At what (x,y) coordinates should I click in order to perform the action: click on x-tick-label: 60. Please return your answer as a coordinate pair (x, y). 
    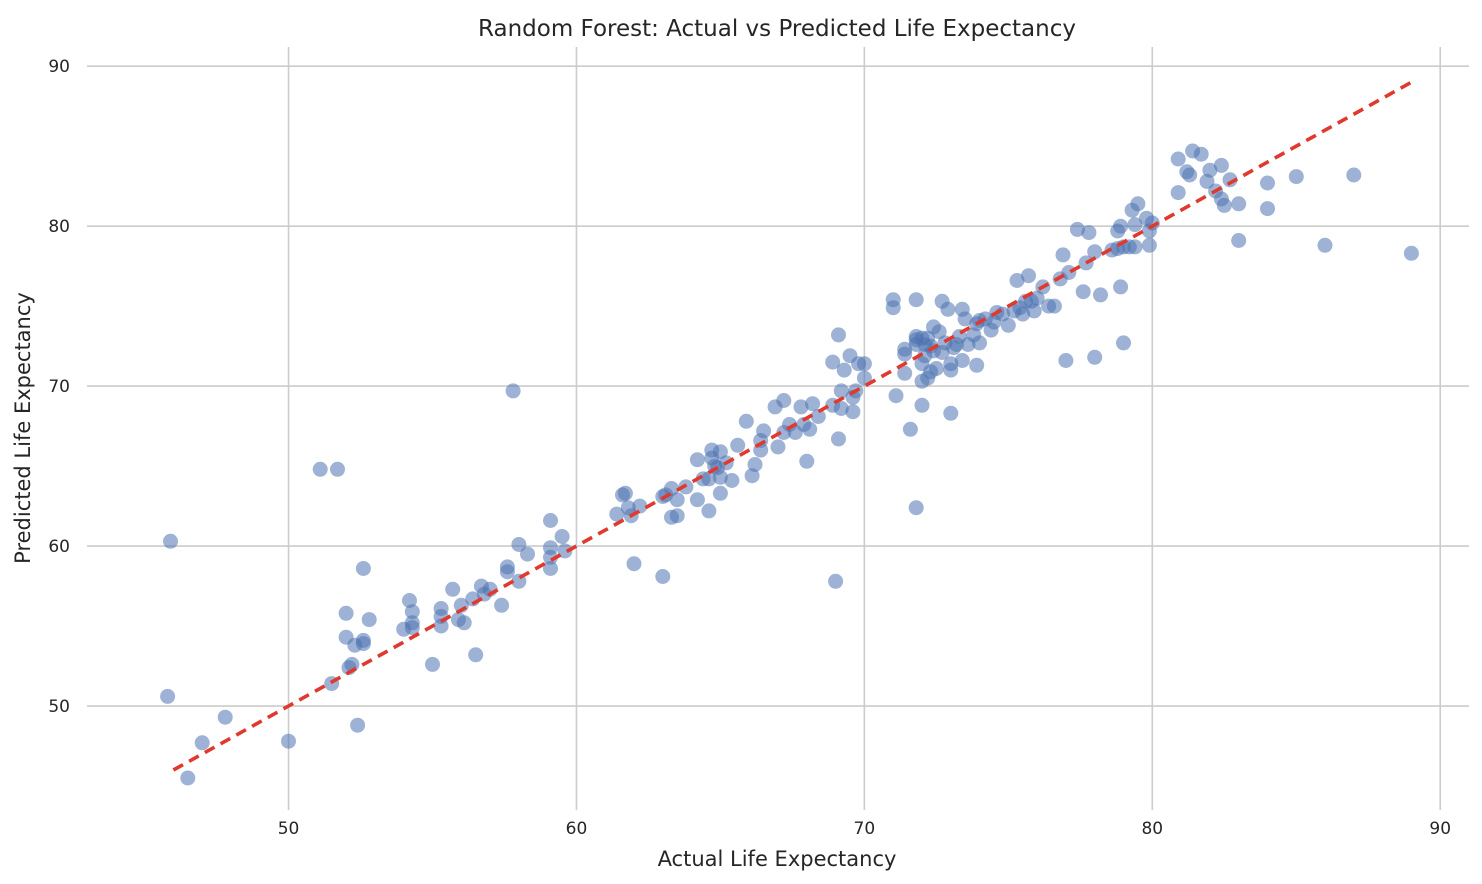
    Looking at the image, I should click on (577, 829).